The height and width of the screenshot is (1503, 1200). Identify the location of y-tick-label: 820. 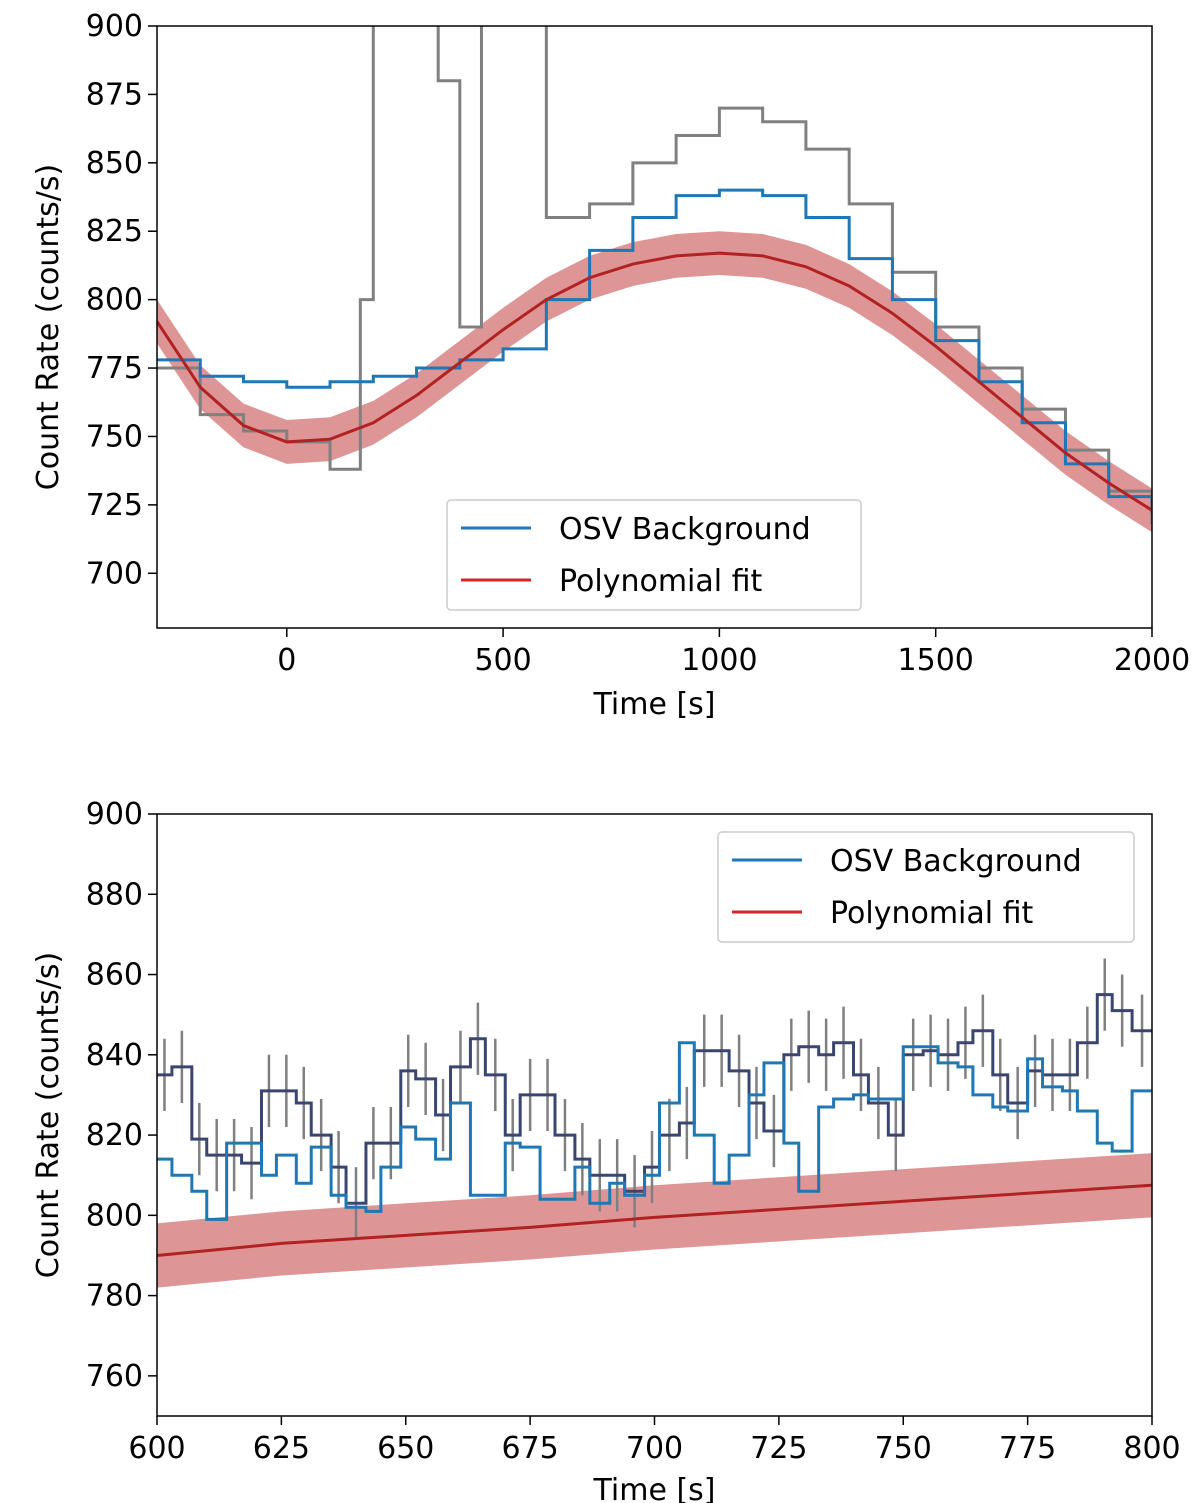
(114, 1135).